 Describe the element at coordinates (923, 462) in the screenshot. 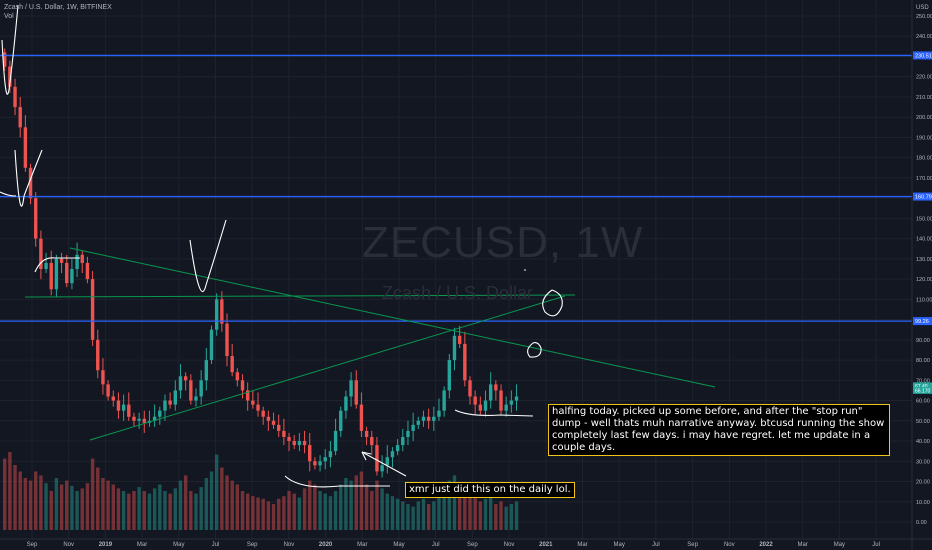

I see `price-tick-label: 30.00` at that location.